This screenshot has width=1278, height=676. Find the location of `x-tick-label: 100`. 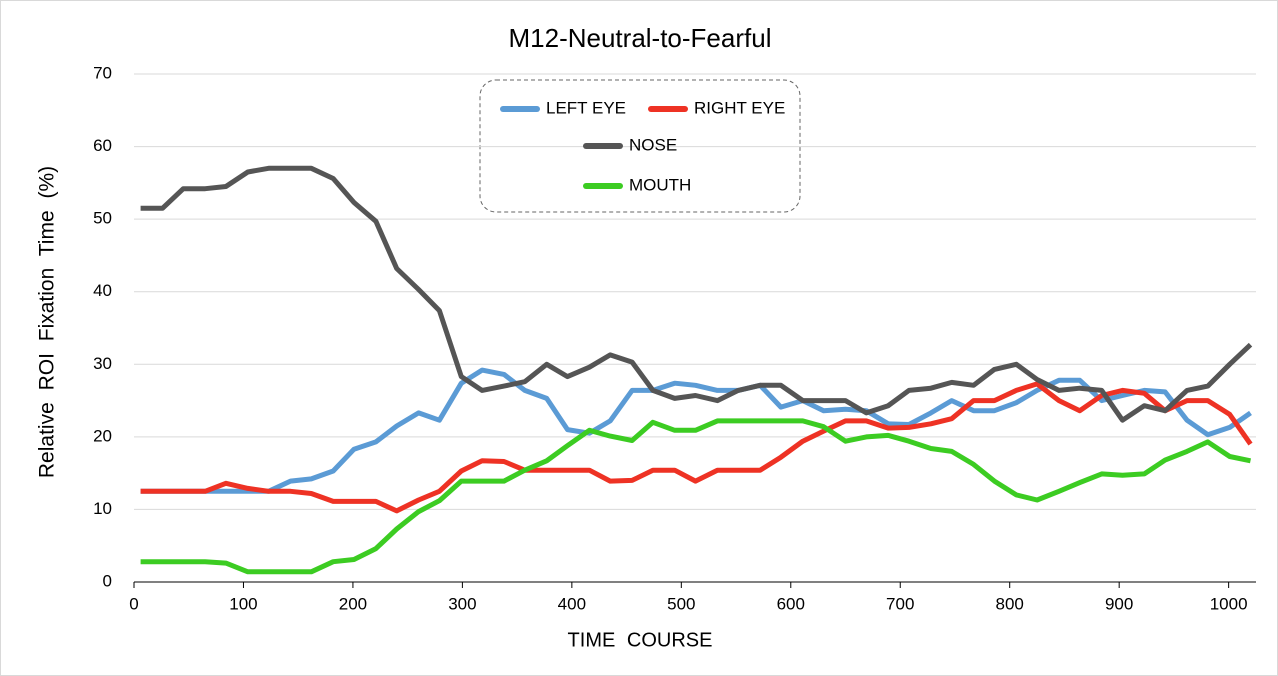

x-tick-label: 100 is located at coordinates (243, 603).